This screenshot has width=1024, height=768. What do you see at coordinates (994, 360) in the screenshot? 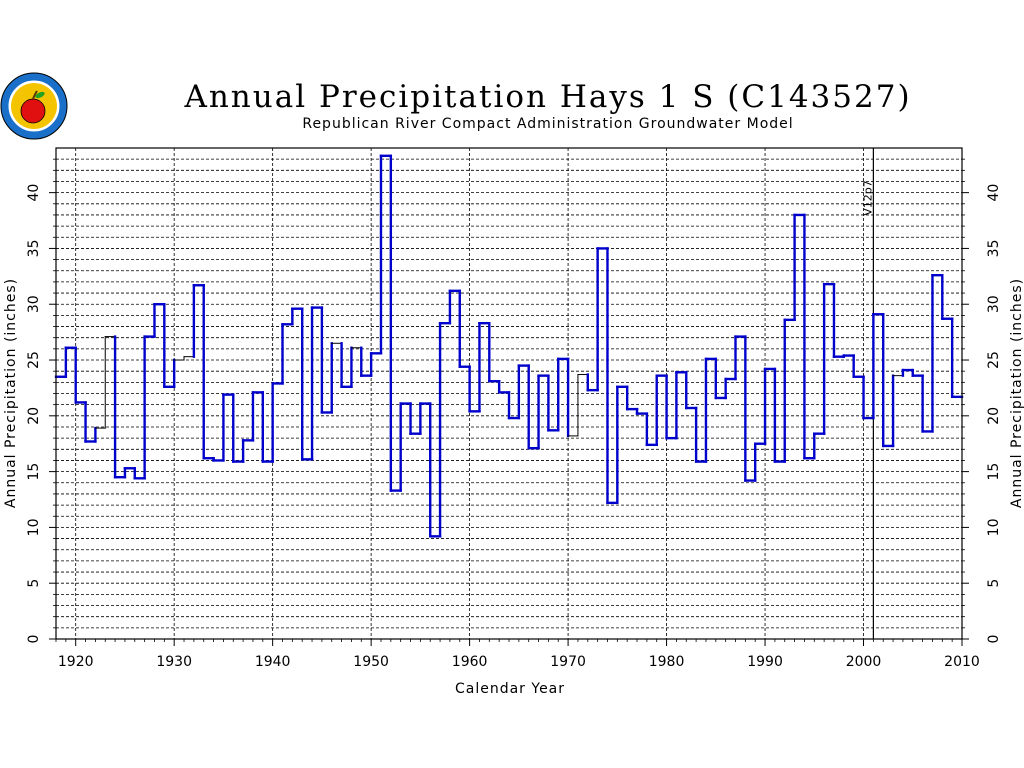
I see `y-tick-label-right: 25` at bounding box center [994, 360].